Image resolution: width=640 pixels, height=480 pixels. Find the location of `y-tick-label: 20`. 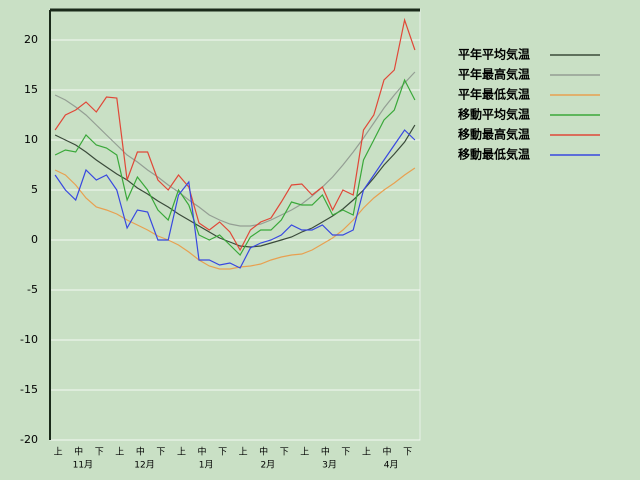

y-tick-label: 20 is located at coordinates (31, 39).